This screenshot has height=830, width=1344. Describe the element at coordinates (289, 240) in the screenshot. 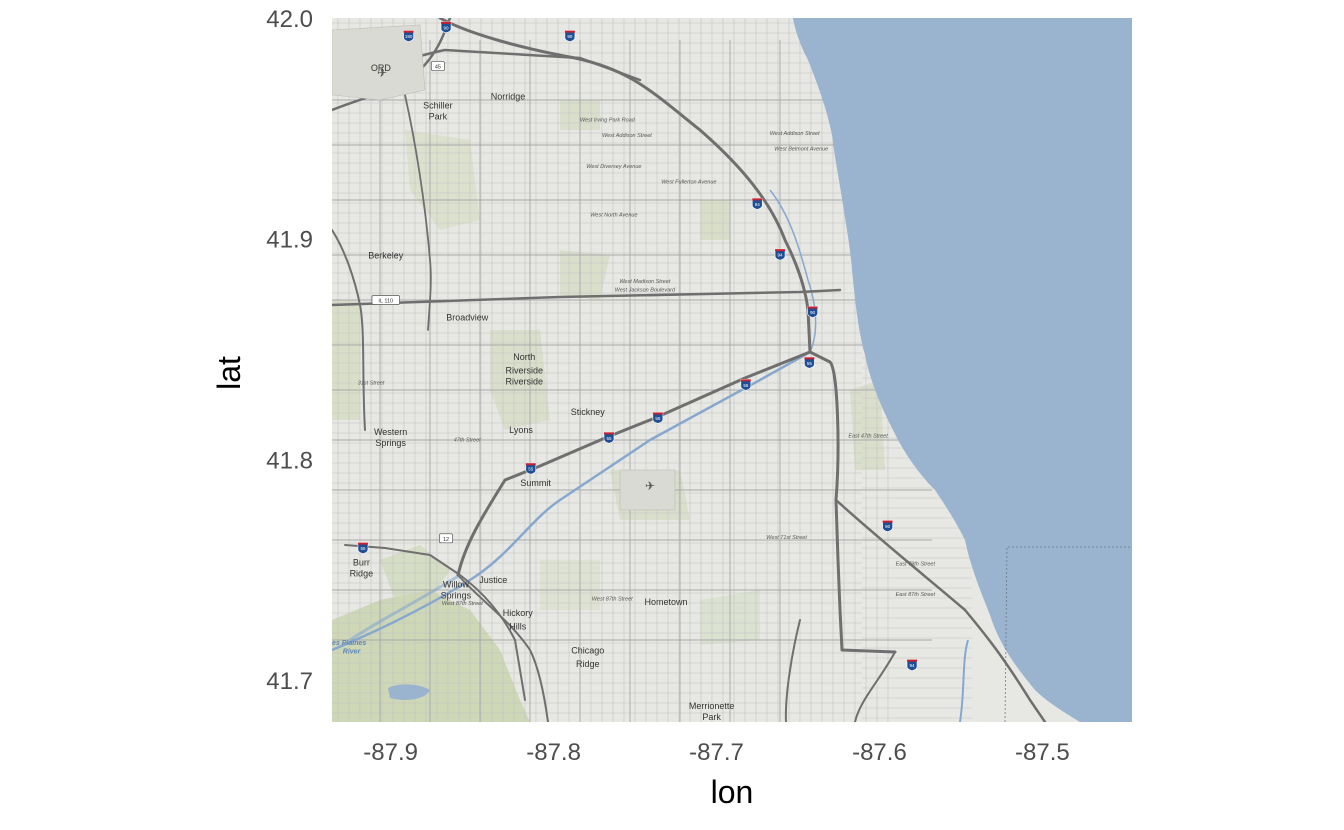

I see `y-tick-label: 41.9` at that location.